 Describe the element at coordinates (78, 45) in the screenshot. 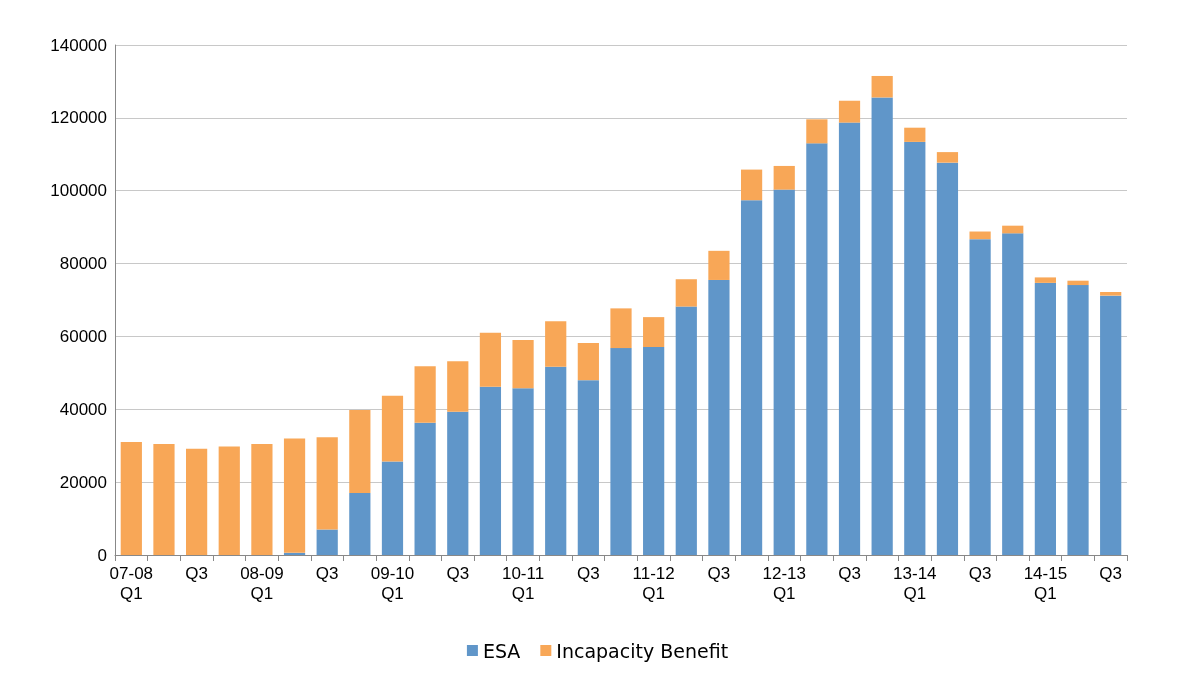

I see `y-tick-label: 140000` at that location.